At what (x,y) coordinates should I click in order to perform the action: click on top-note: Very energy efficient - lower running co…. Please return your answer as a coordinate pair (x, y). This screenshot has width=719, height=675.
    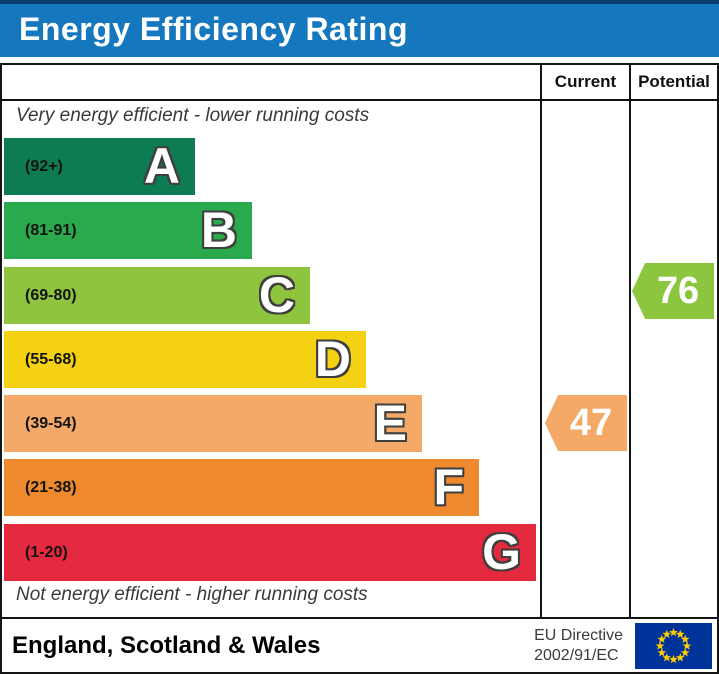
    Looking at the image, I should click on (193, 115).